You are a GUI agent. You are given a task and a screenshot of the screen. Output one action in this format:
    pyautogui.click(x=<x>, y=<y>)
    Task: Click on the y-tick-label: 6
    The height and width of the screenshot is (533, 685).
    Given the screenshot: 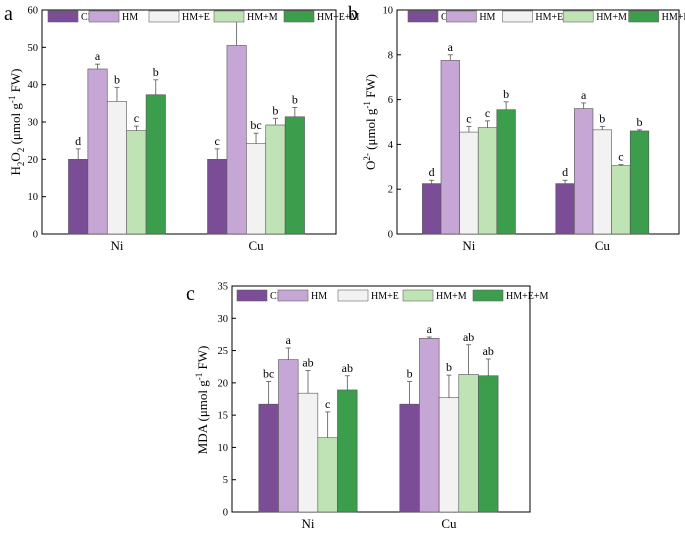 What is the action you would take?
    pyautogui.click(x=390, y=100)
    